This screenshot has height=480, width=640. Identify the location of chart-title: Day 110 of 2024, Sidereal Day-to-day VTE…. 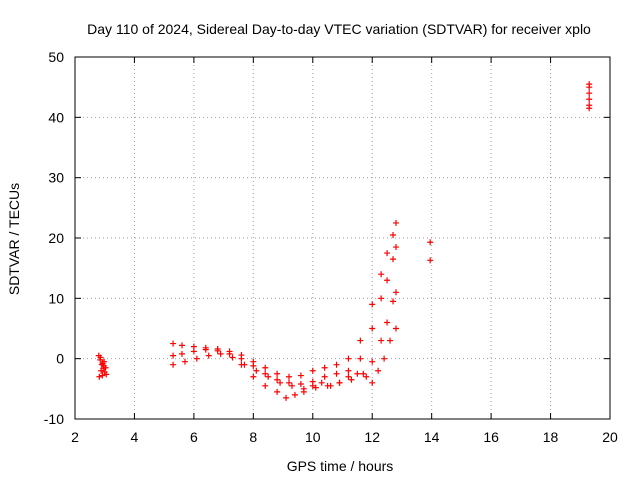
(339, 29).